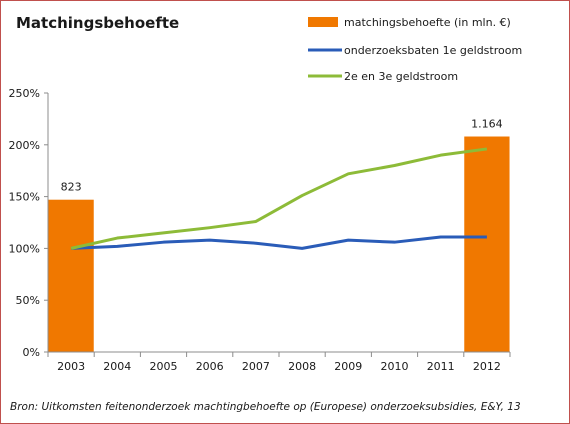  What do you see at coordinates (71, 187) in the screenshot?
I see `bar-data-label: 823` at bounding box center [71, 187].